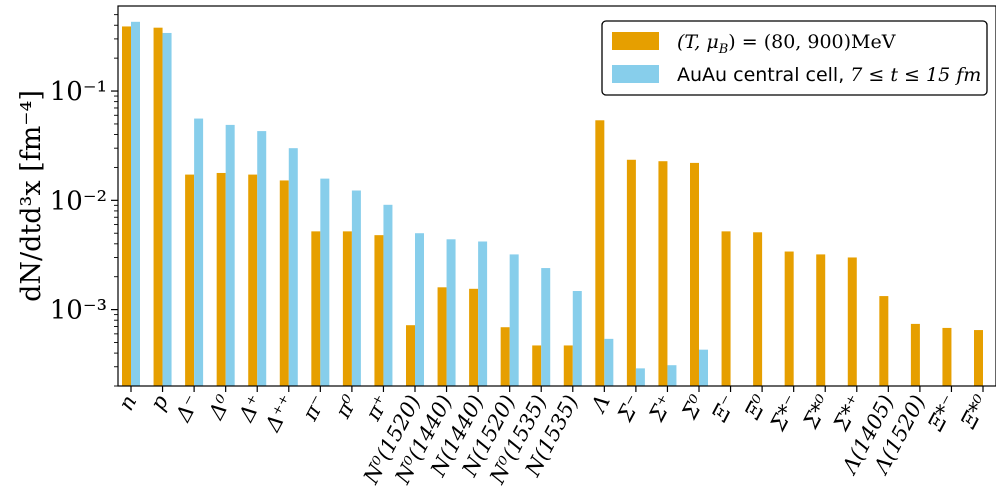  Describe the element at coordinates (279, 413) in the screenshot. I see `x-tick-label-5: Δ⁺⁺` at that location.